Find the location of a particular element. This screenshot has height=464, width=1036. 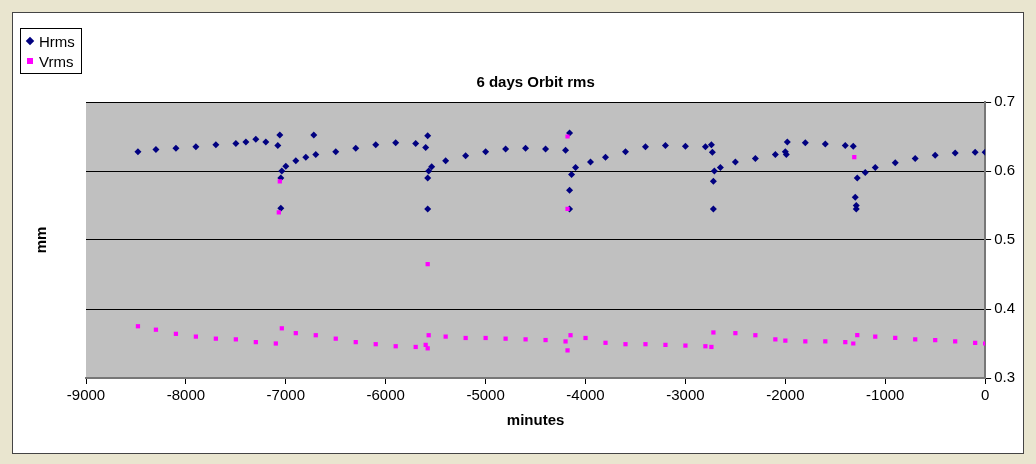

x-tick-label: -4000 is located at coordinates (585, 395).